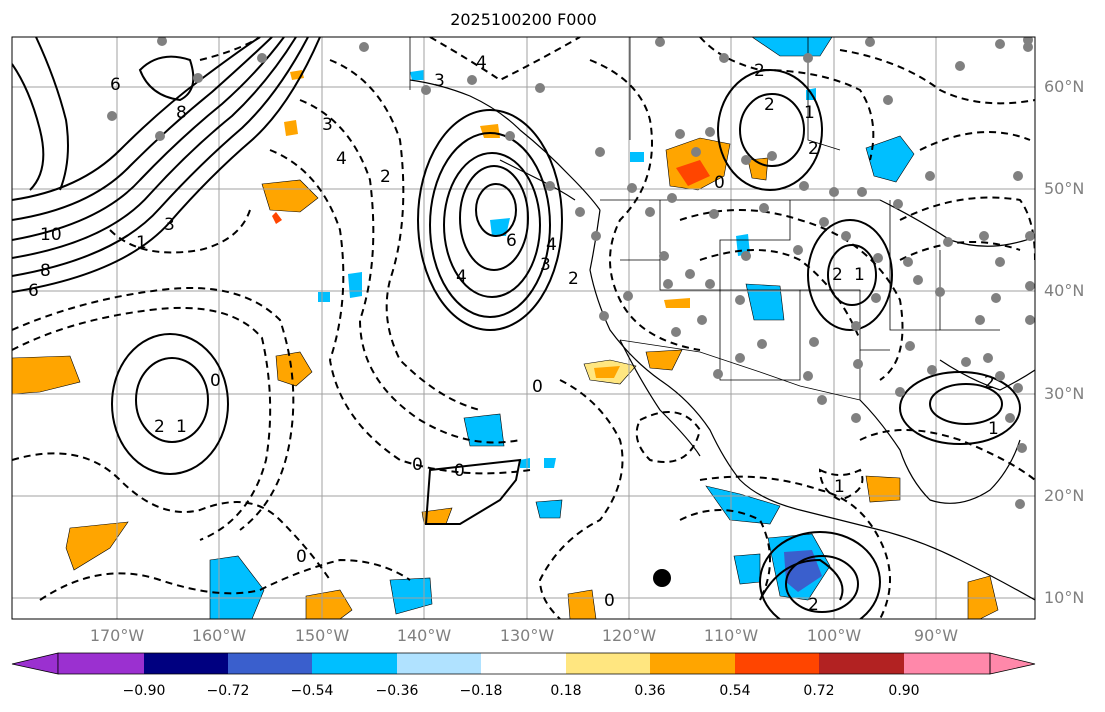 The image size is (1105, 712). Describe the element at coordinates (228, 691) in the screenshot. I see `colorbar-tick-label: −0.72` at that location.